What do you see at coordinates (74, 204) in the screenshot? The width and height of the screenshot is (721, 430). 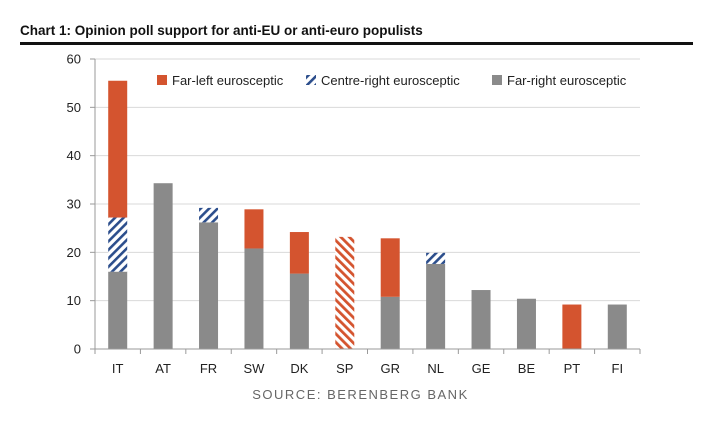 I see `y-tick-label: 30` at bounding box center [74, 204].